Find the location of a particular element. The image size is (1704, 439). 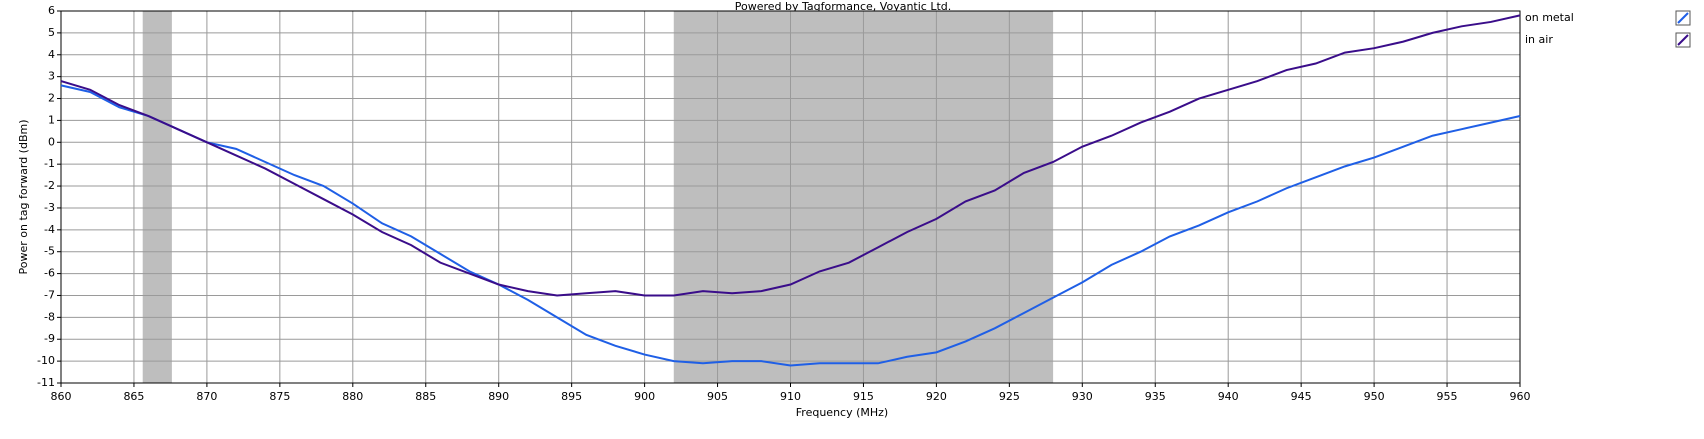

x-tick-label: 890 is located at coordinates (498, 396).